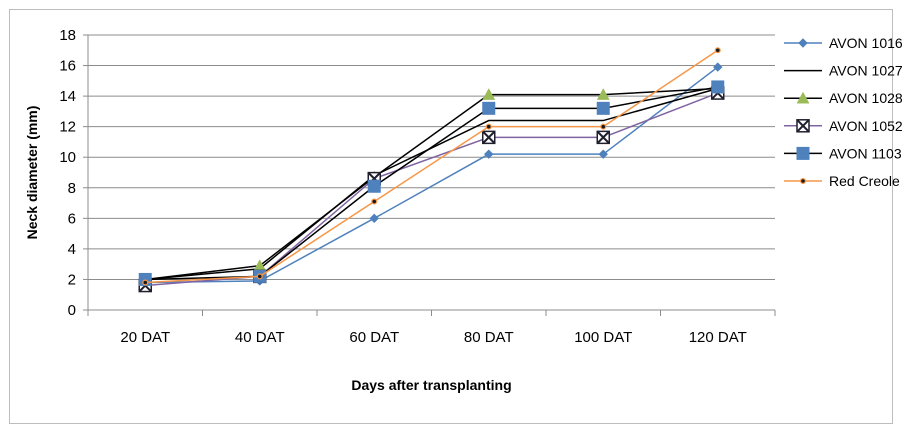 This screenshot has width=904, height=434. Describe the element at coordinates (603, 337) in the screenshot. I see `x-tick-label: 100 DAT` at that location.